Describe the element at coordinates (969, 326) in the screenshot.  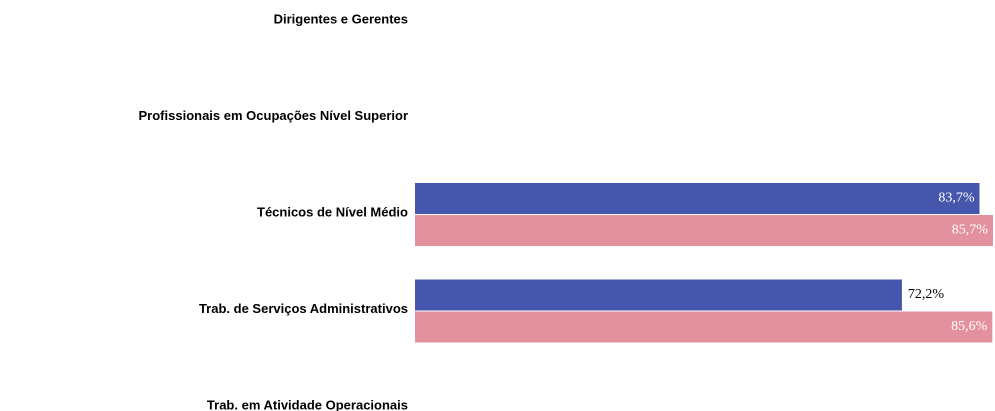
I see `value-label: 85,6%` at that location.